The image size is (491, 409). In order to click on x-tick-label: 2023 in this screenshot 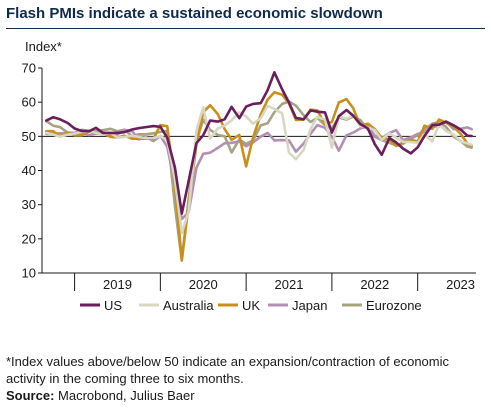, I will do `click(460, 284)`.